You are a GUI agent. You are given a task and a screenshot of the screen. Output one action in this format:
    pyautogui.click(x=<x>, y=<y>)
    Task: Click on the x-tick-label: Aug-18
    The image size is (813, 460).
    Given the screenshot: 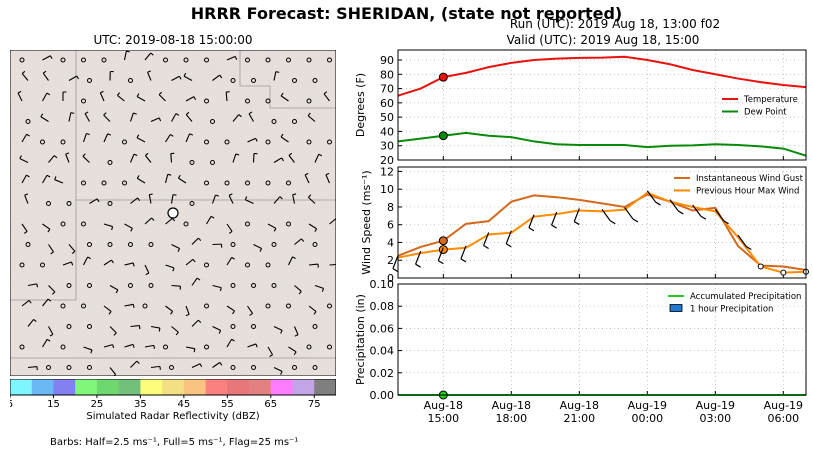 What is the action you would take?
    pyautogui.click(x=511, y=405)
    